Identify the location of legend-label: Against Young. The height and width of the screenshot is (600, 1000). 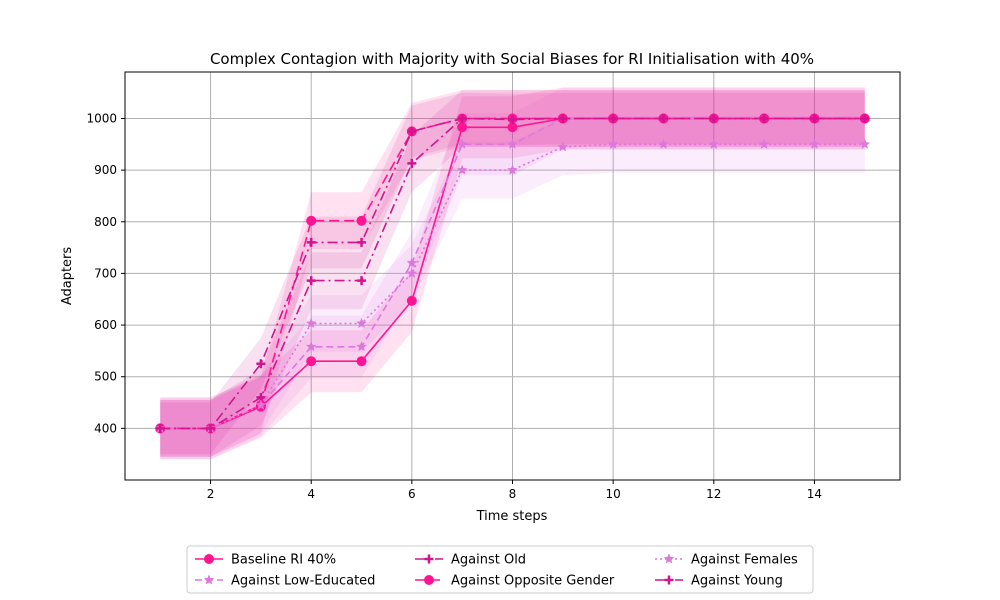
(737, 581).